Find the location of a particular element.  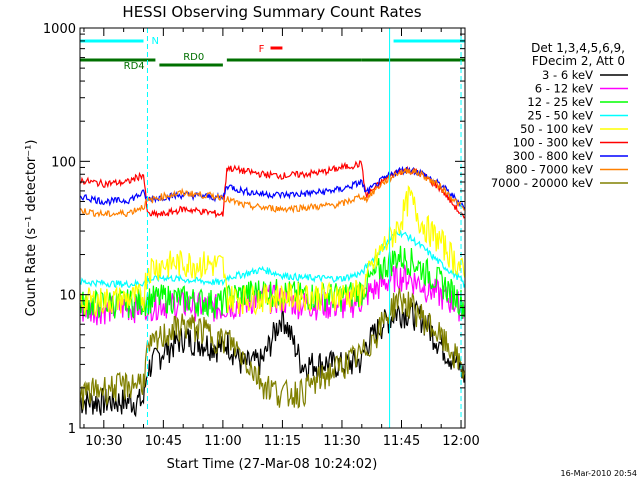

x-tick-label: 10:45 is located at coordinates (163, 441).